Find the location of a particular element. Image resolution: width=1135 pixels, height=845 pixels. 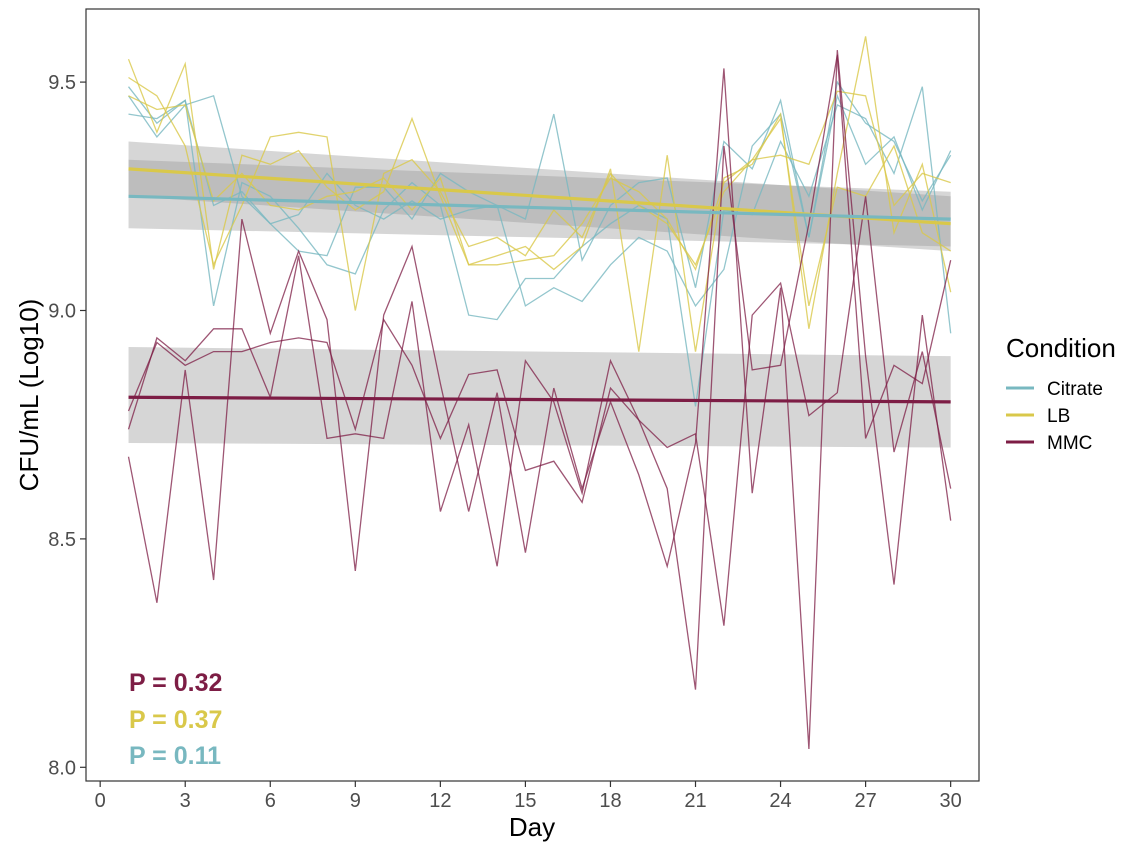

p-value-annotation: P = 0.11 is located at coordinates (175, 756).